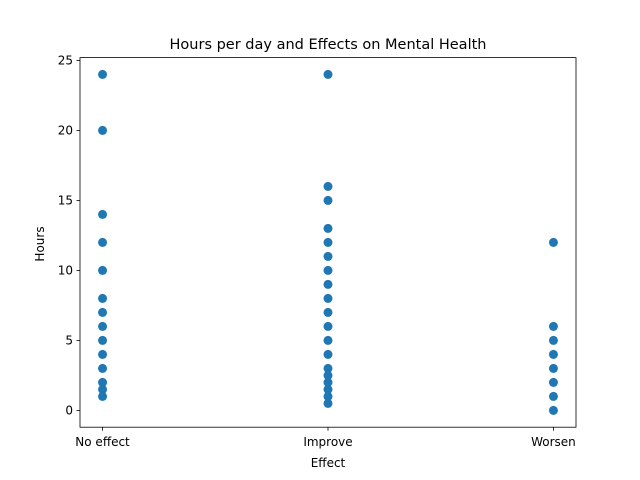 The width and height of the screenshot is (640, 480). I want to click on y-tick-label: 0, so click(69, 411).